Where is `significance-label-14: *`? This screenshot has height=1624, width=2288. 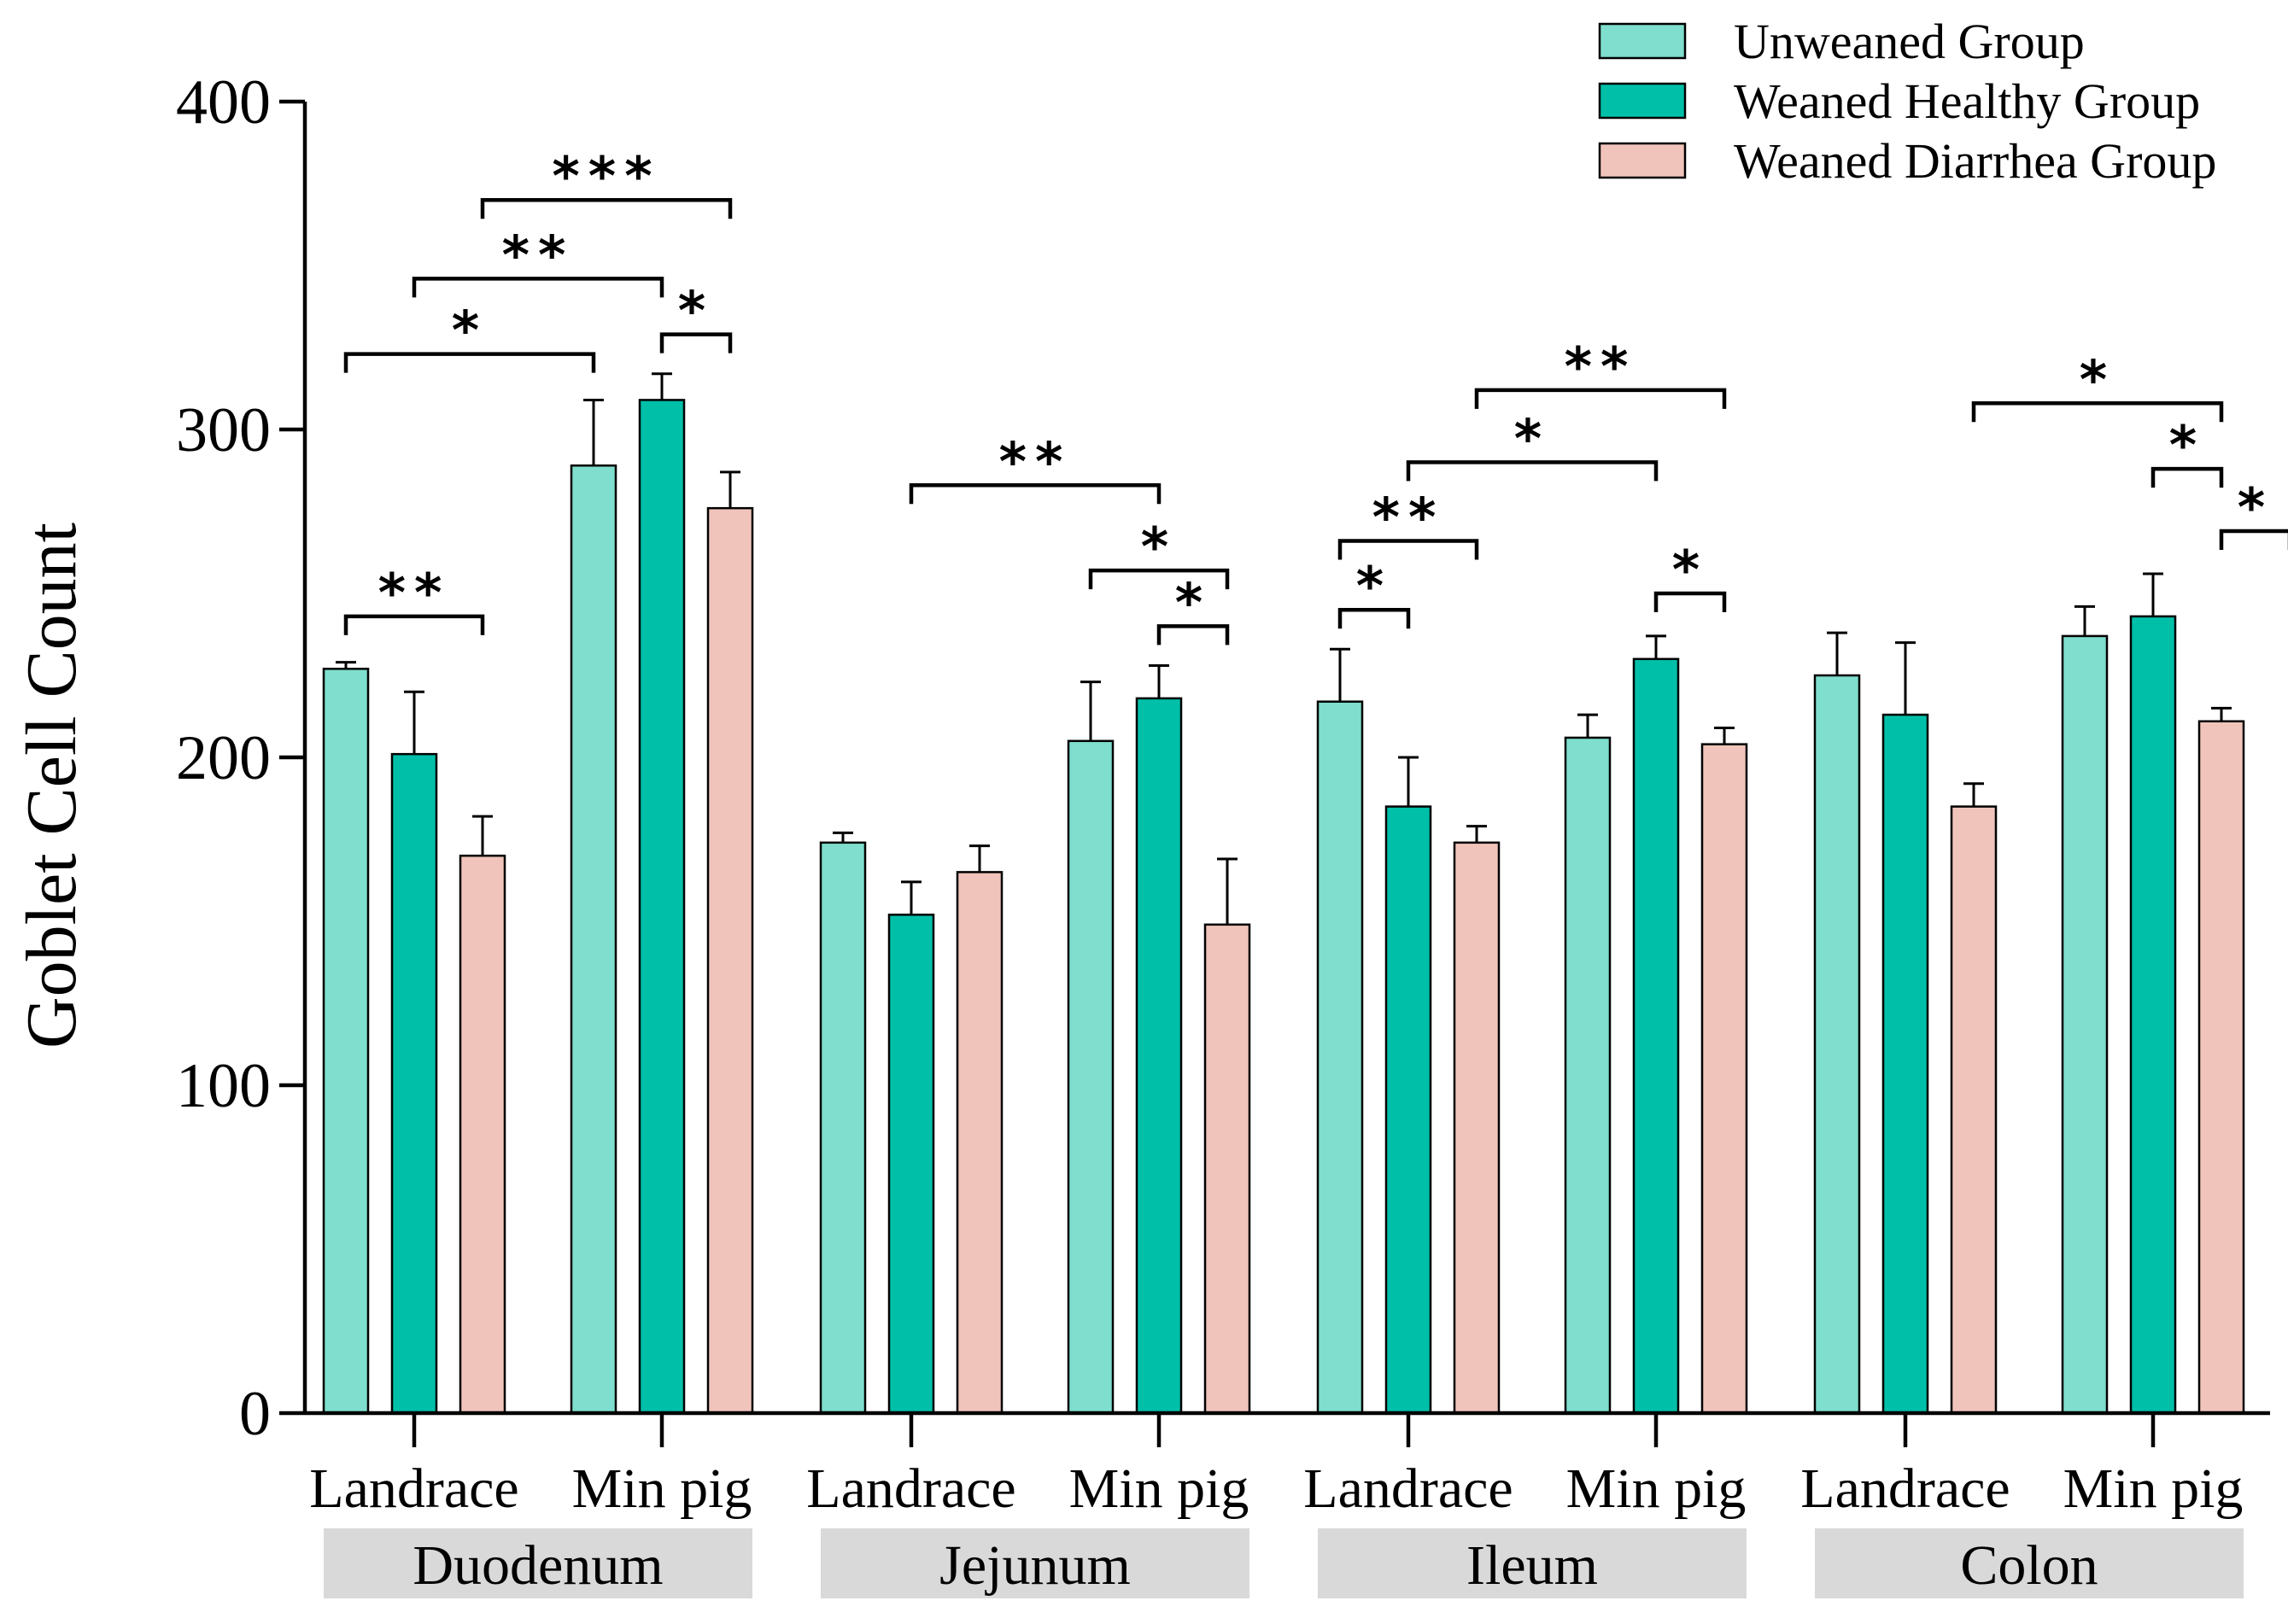 significance-label-14: * is located at coordinates (2187, 445).